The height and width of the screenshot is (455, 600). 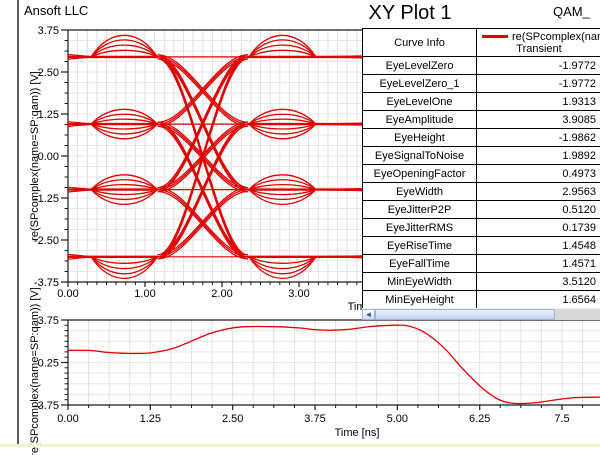 I want to click on table-row: EyeHeight -1.9862, so click(x=481, y=137).